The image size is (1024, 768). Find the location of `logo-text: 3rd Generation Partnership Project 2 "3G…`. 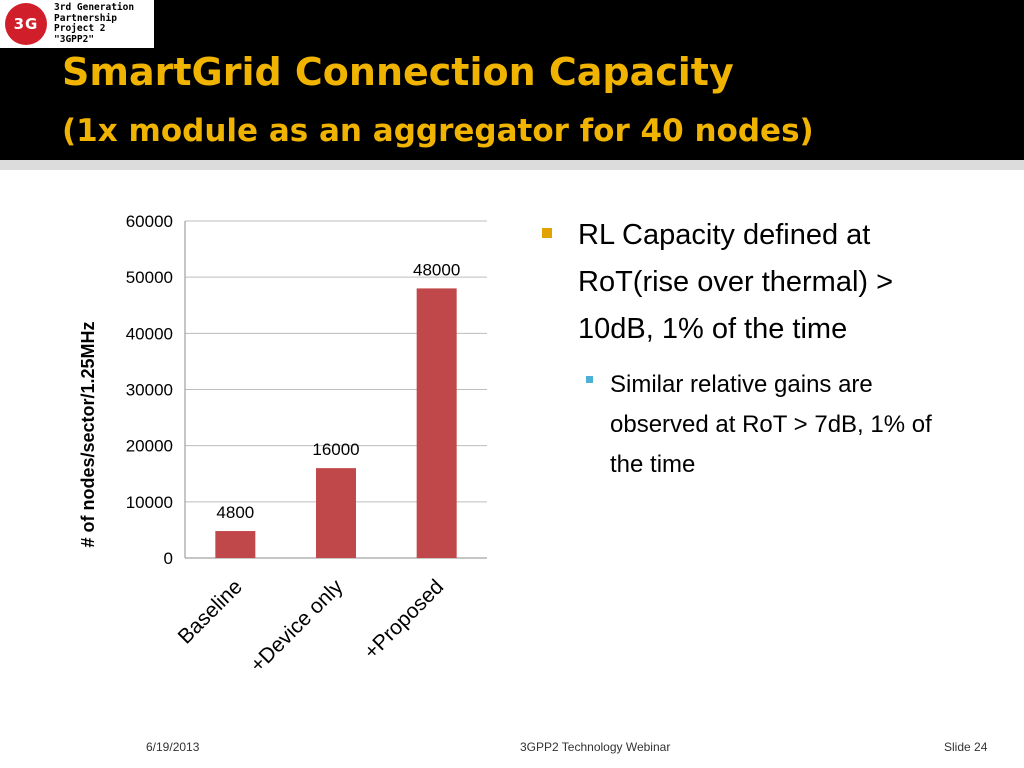

logo-text: 3rd Generation Partnership Project 2 "3G… is located at coordinates (94, 23).